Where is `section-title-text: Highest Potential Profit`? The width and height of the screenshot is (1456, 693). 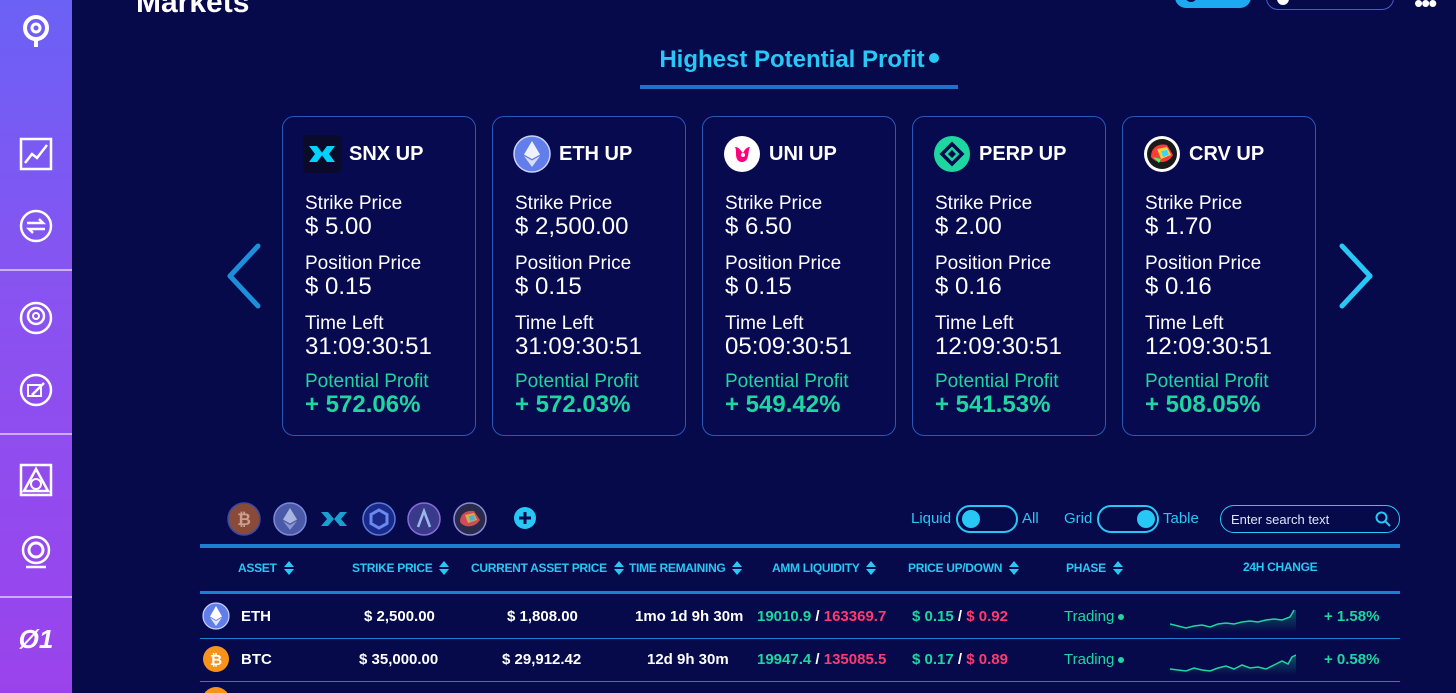 section-title-text: Highest Potential Profit is located at coordinates (792, 59).